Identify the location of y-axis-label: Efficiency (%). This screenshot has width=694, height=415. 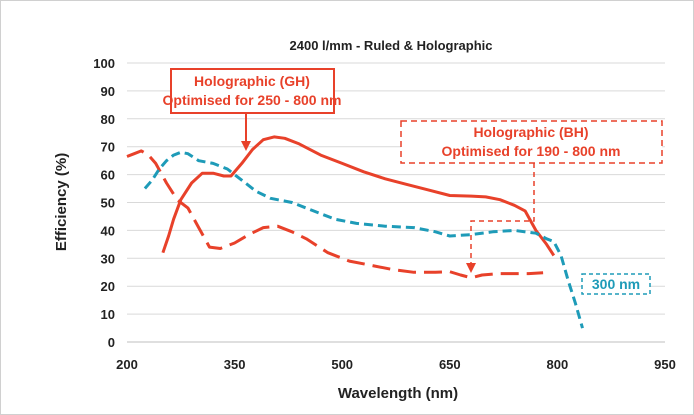
(61, 202).